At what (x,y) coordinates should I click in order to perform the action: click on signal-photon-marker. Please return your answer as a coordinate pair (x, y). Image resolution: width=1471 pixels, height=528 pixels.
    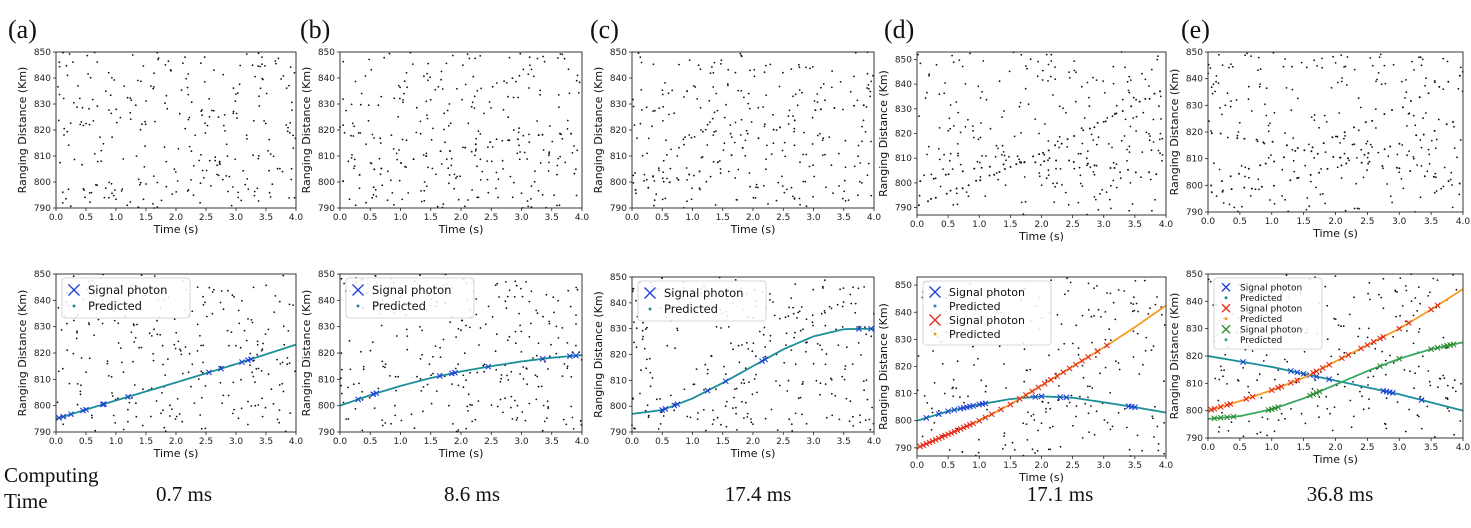
    Looking at the image, I should click on (979, 420).